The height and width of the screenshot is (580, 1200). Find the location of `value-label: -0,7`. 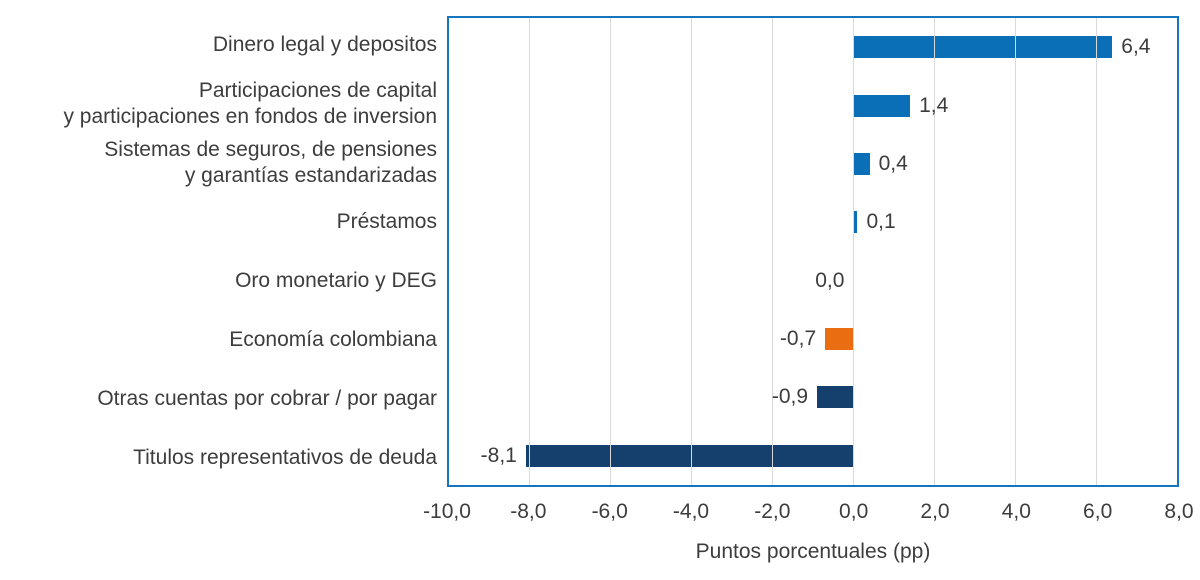

value-label: -0,7 is located at coordinates (798, 339).